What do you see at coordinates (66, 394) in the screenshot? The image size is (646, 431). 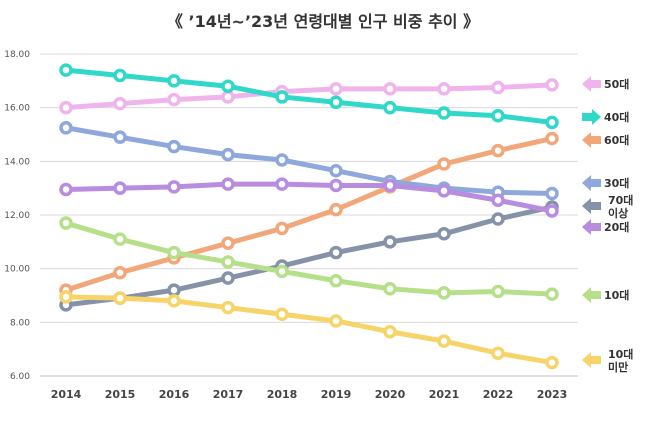 I see `x-tick-label: 2014` at bounding box center [66, 394].